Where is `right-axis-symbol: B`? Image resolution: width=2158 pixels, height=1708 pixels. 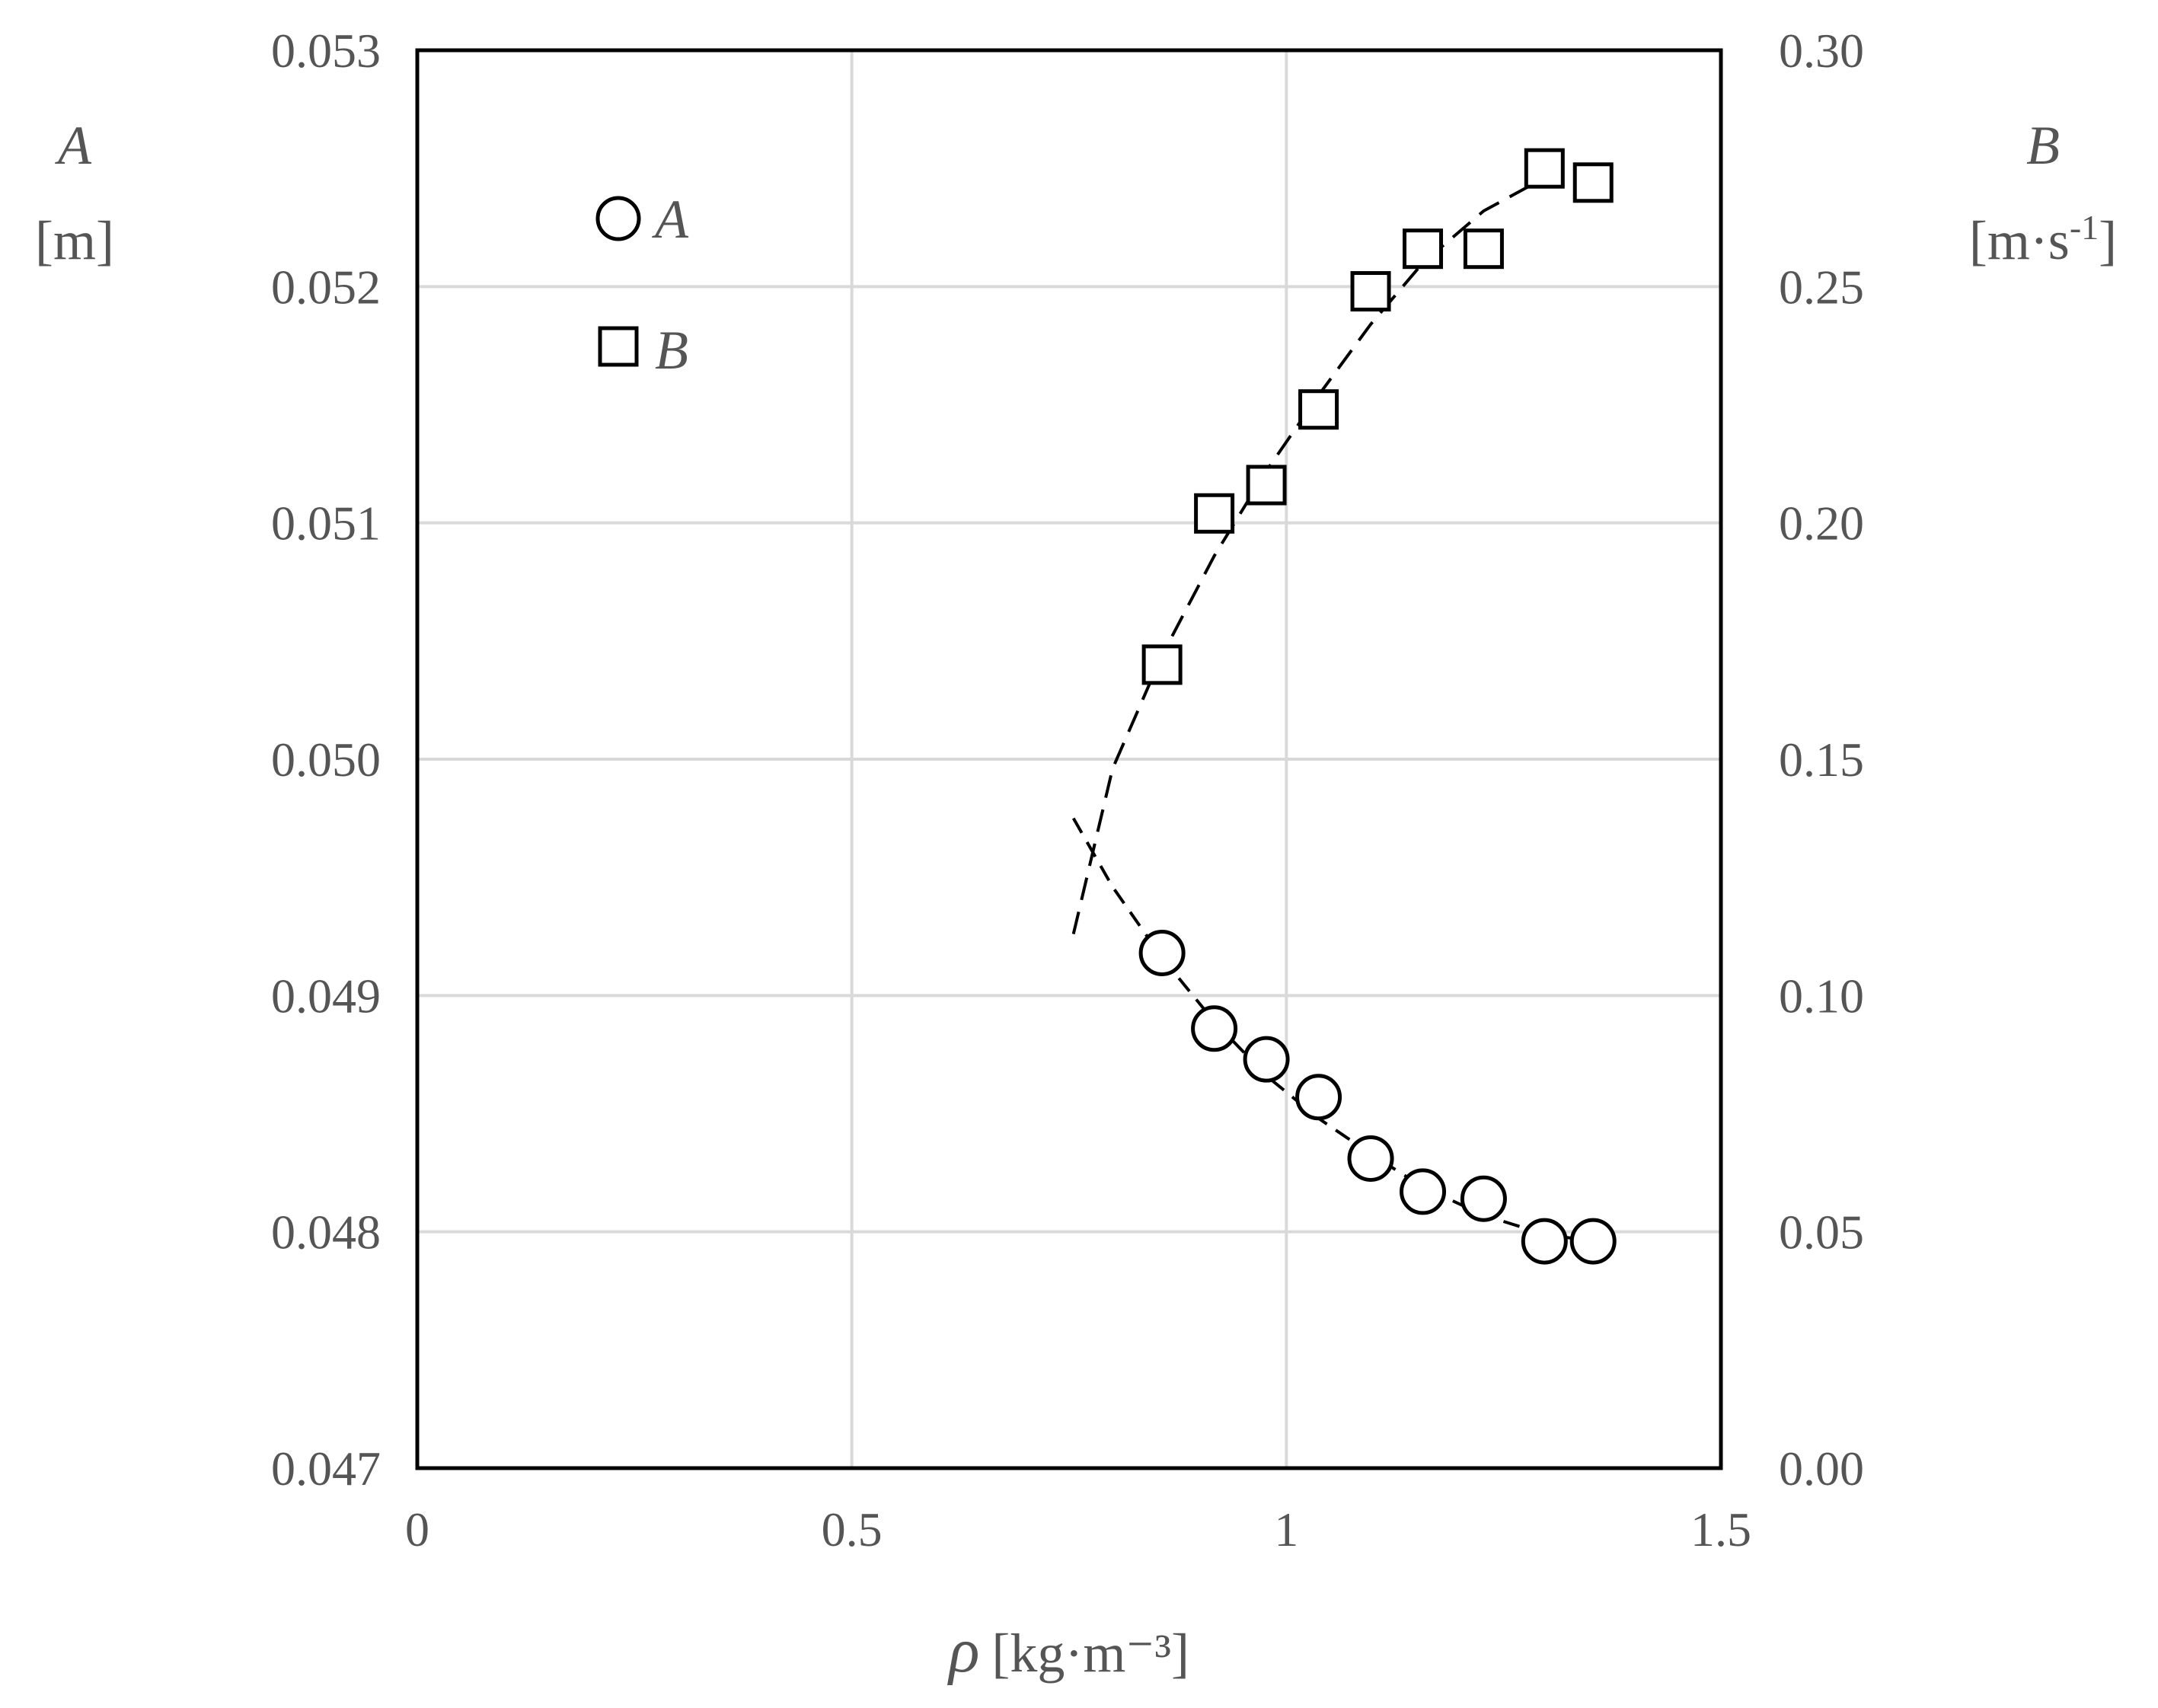 right-axis-symbol: B is located at coordinates (2043, 145).